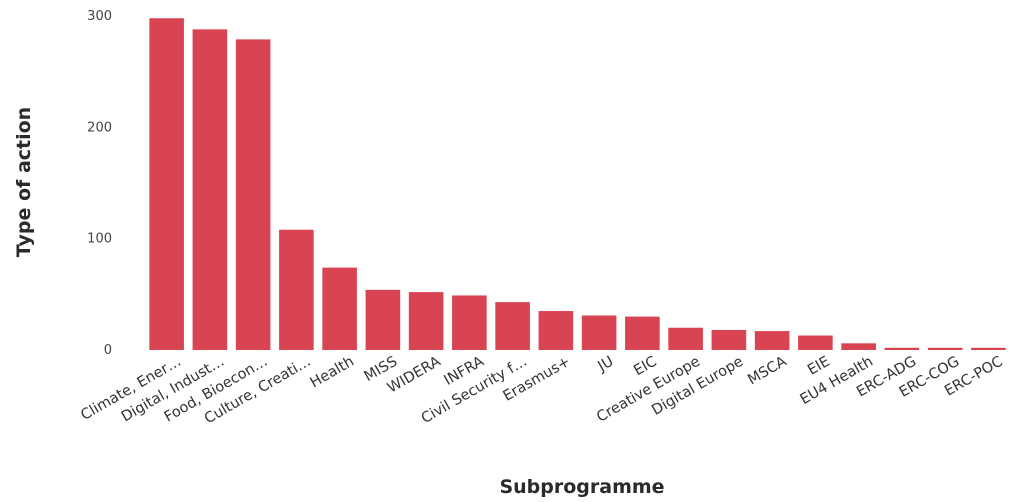  Describe the element at coordinates (581, 487) in the screenshot. I see `x-axis-title: Subprogramme` at that location.